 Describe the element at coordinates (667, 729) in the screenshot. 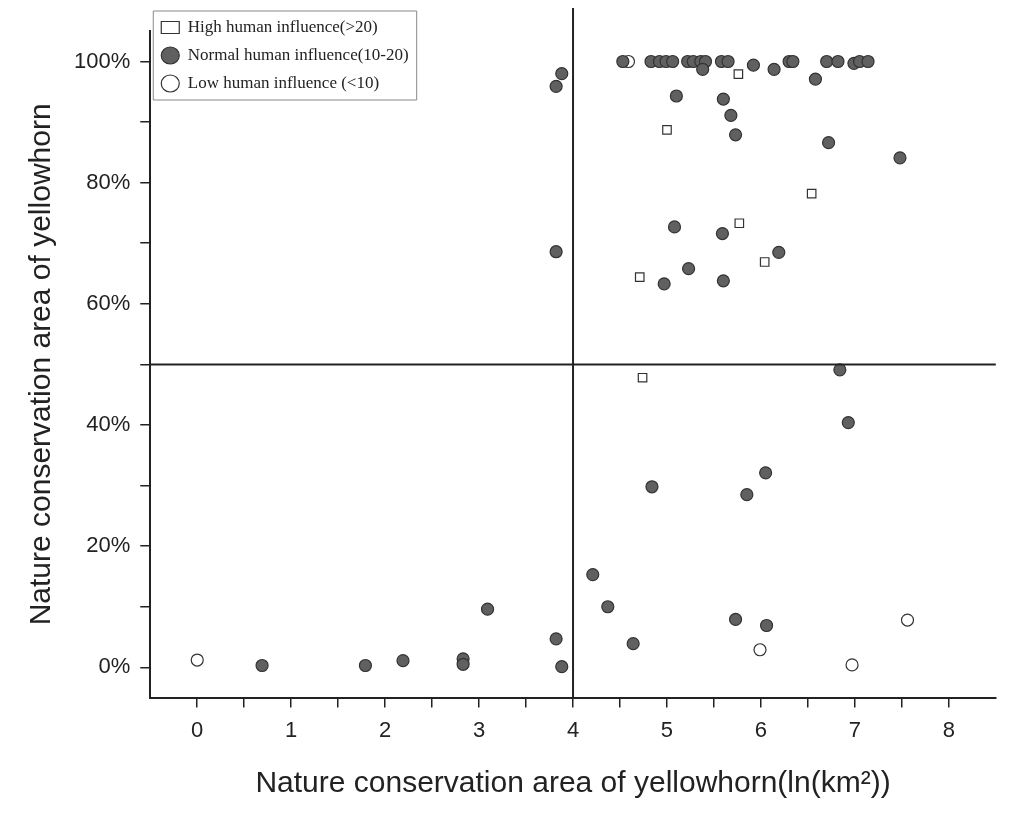

I see `x-tick-label: 5` at that location.